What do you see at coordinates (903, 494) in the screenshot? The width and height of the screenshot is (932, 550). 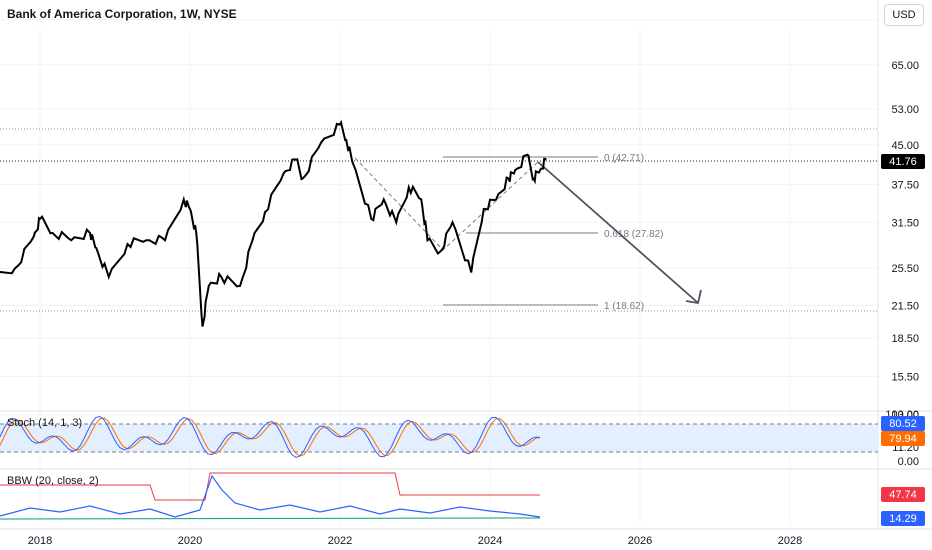 I see `bbw-upper-badge: 47.74` at bounding box center [903, 494].